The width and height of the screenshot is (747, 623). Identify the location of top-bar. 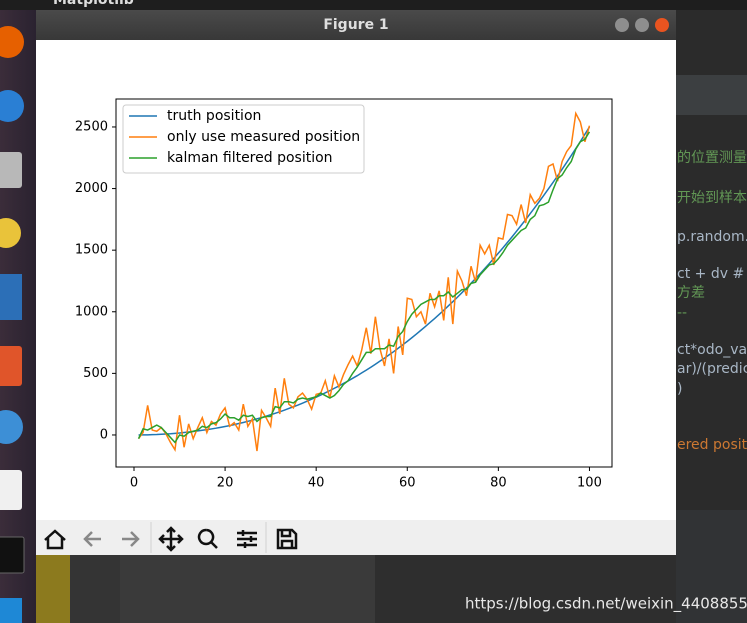
(373, 5).